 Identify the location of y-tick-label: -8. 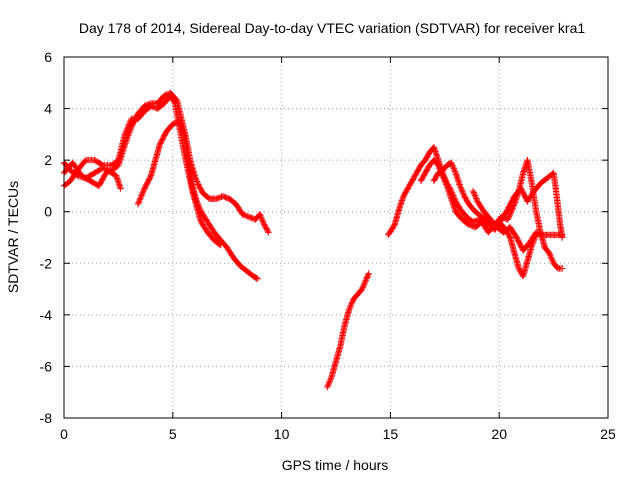
(46, 418).